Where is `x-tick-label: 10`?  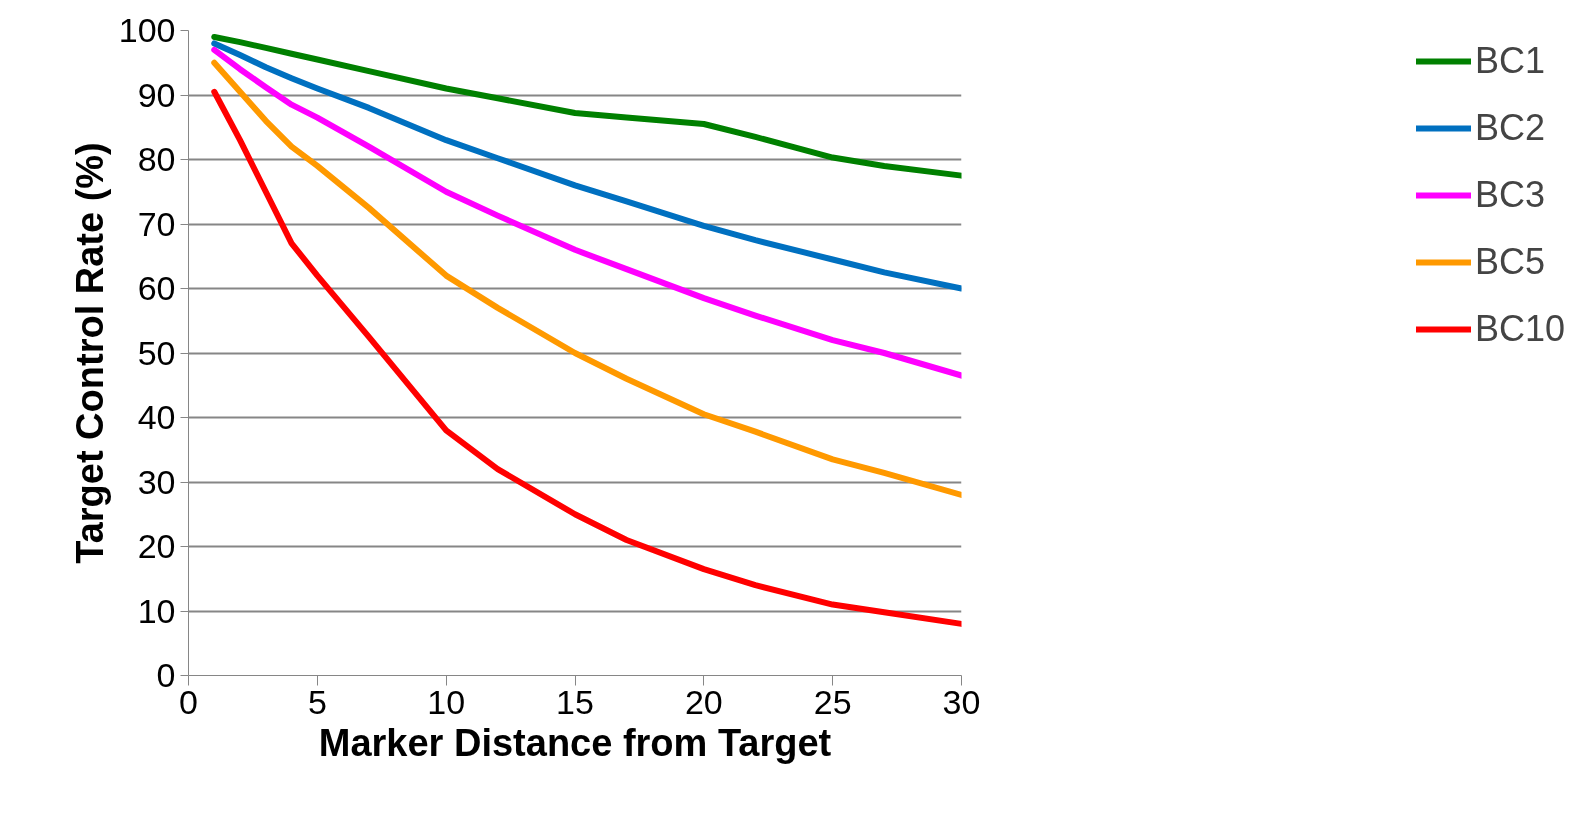
x-tick-label: 10 is located at coordinates (446, 701).